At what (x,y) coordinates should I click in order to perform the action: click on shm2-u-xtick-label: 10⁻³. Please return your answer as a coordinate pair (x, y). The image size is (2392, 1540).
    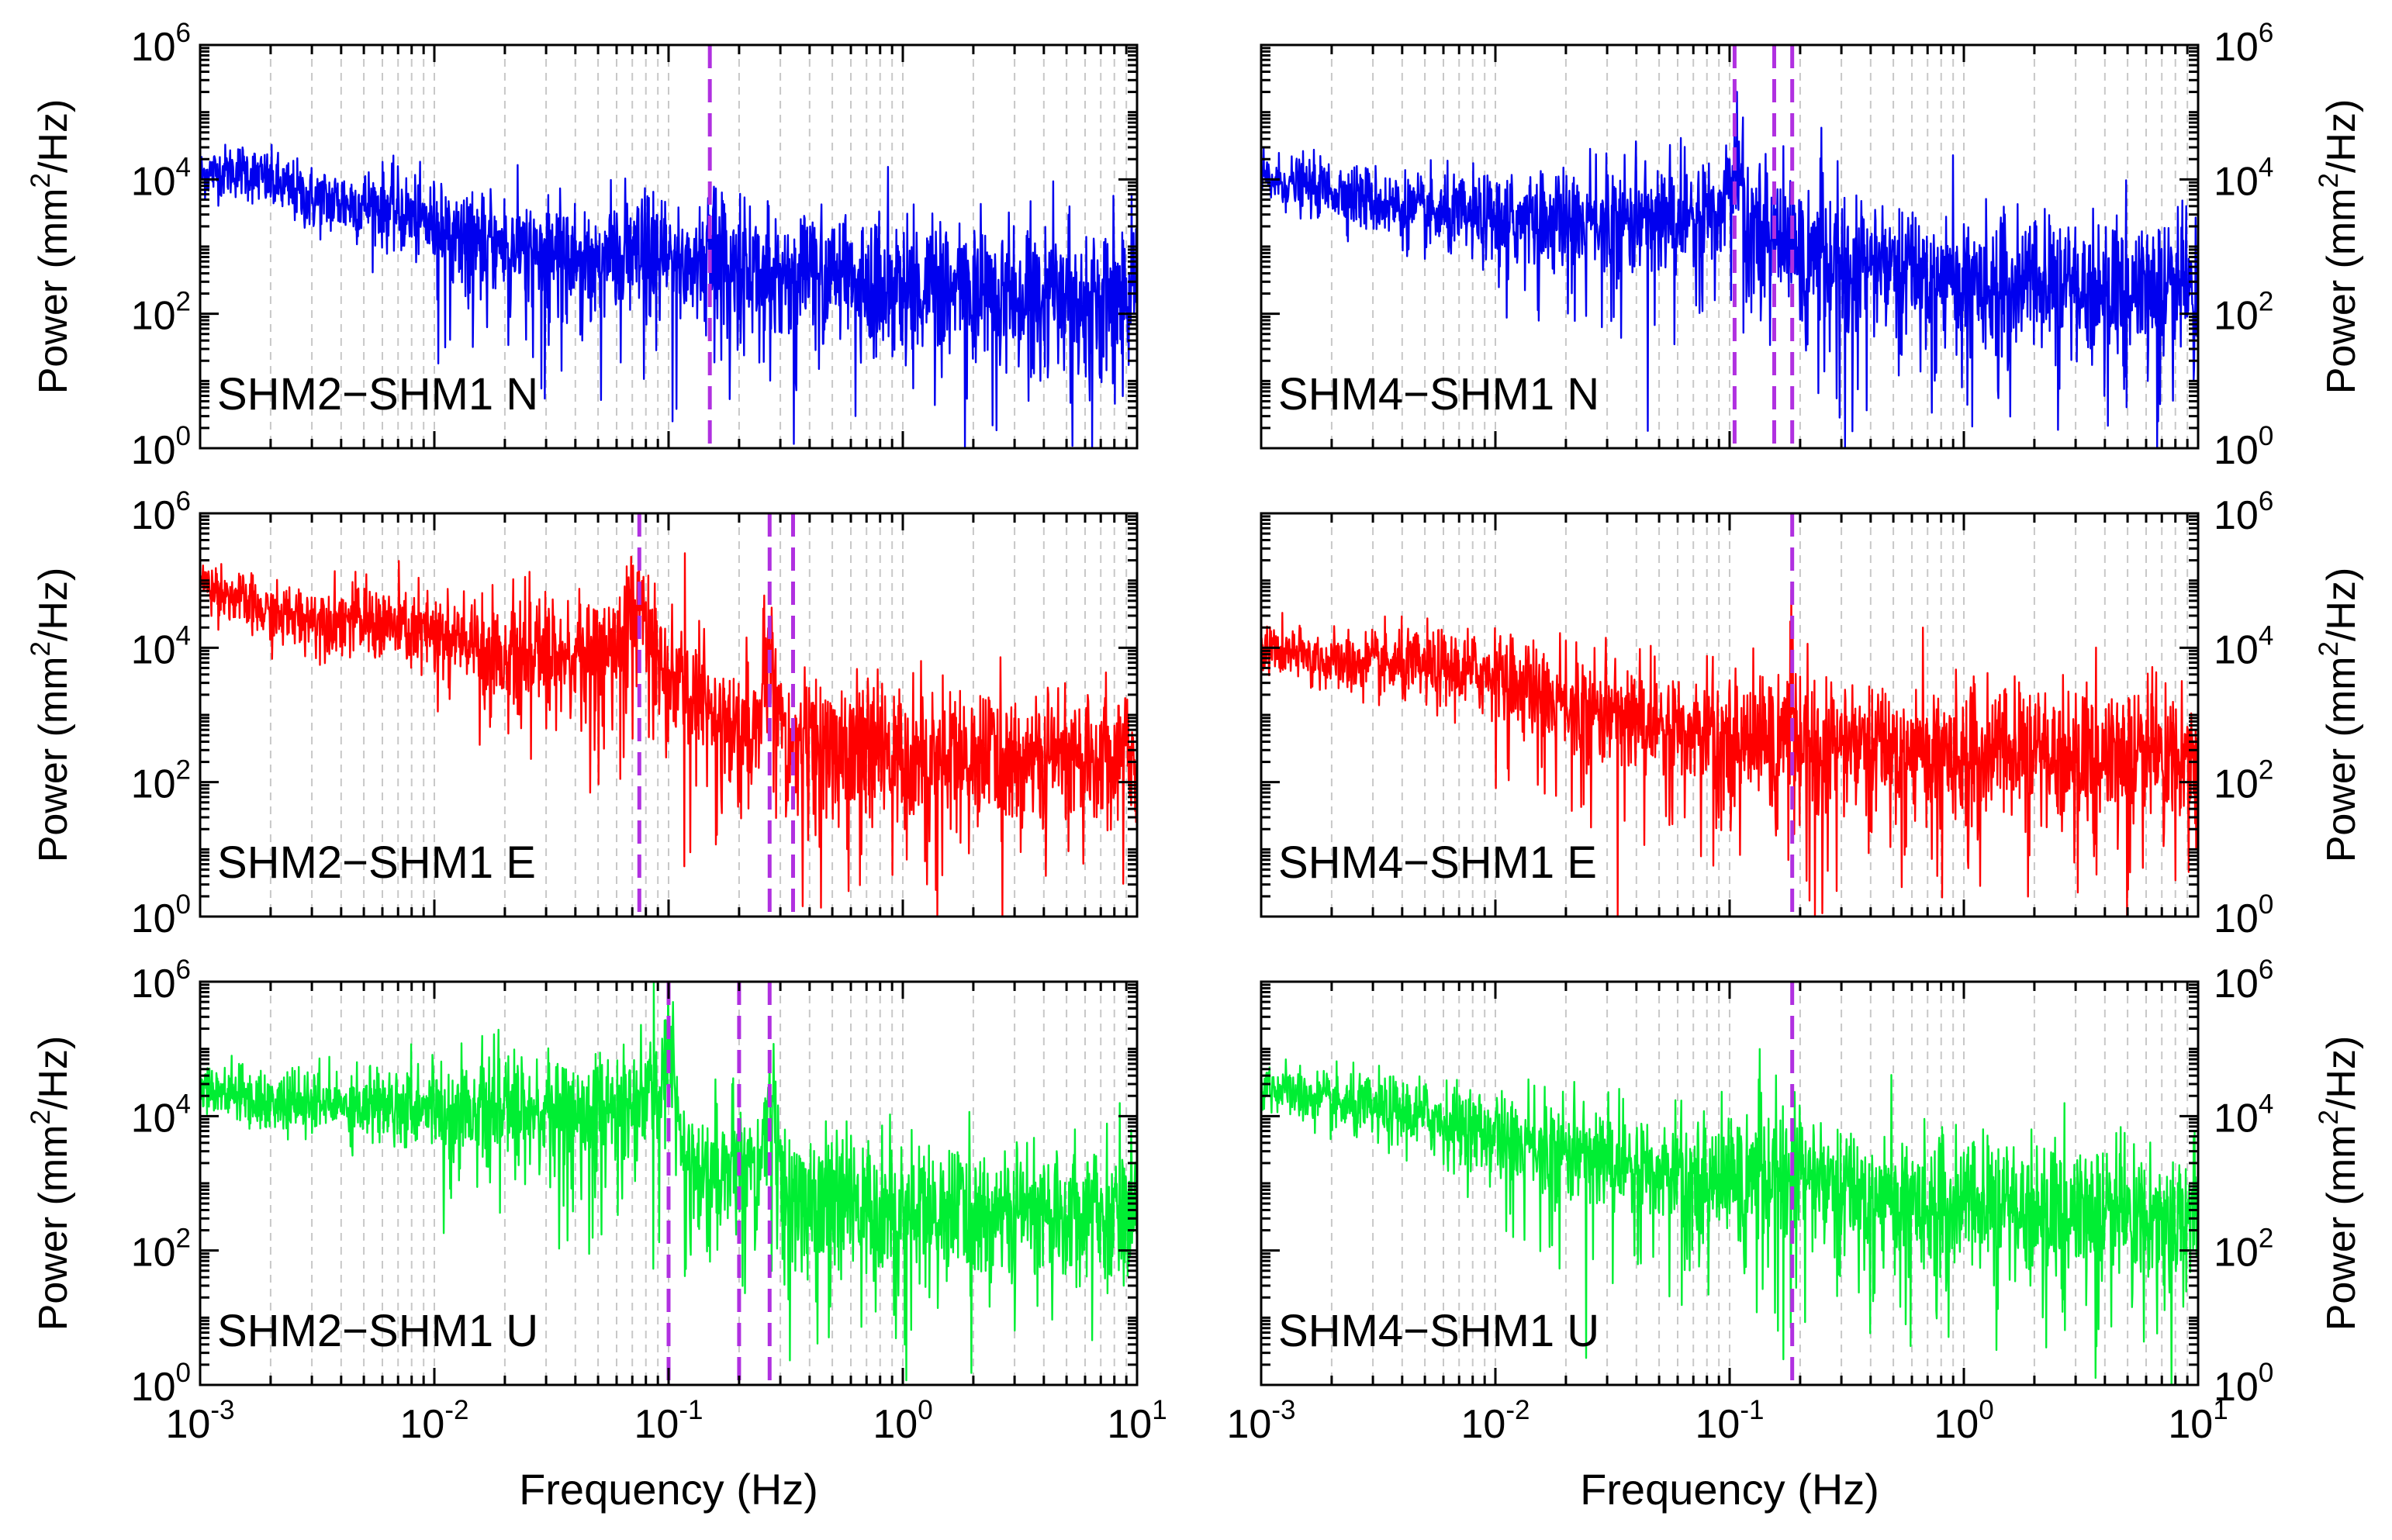
    Looking at the image, I should click on (200, 1421).